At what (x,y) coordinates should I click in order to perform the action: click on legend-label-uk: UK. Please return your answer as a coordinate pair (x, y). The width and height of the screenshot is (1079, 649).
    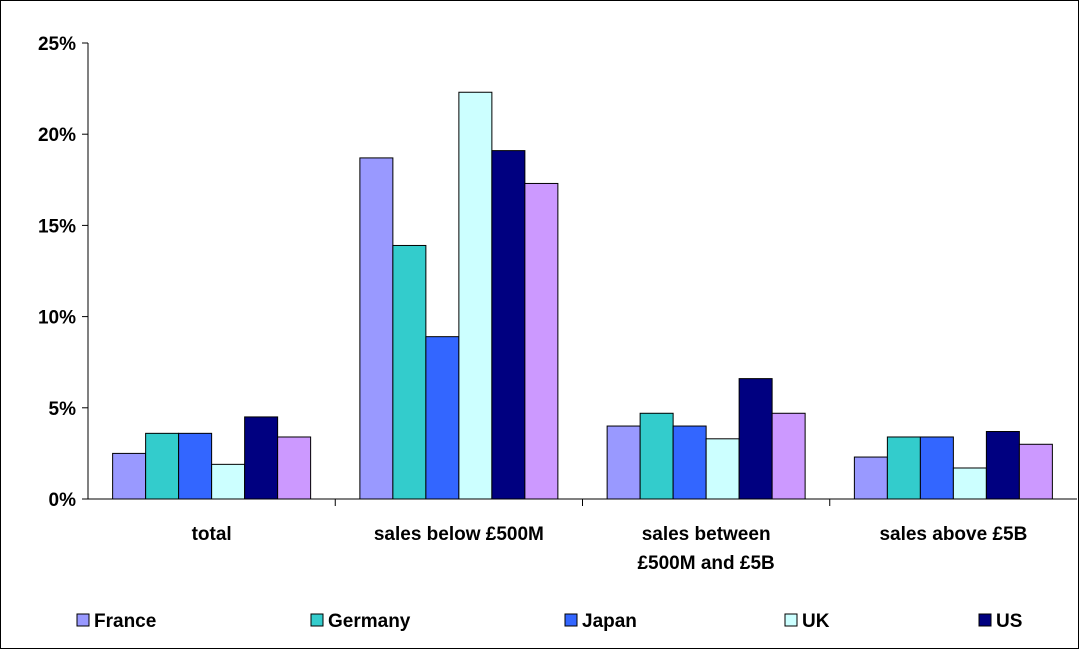
    Looking at the image, I should click on (816, 621).